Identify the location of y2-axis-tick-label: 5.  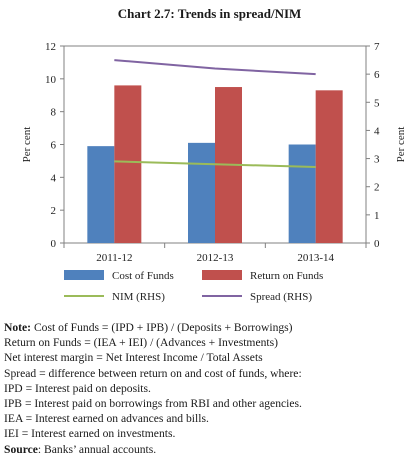
(377, 103).